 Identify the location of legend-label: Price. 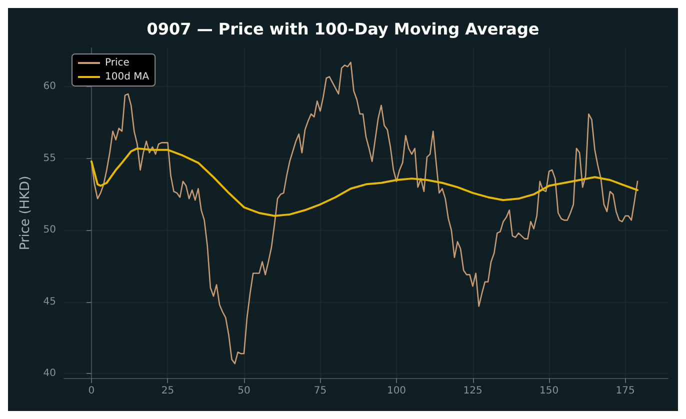
(117, 63).